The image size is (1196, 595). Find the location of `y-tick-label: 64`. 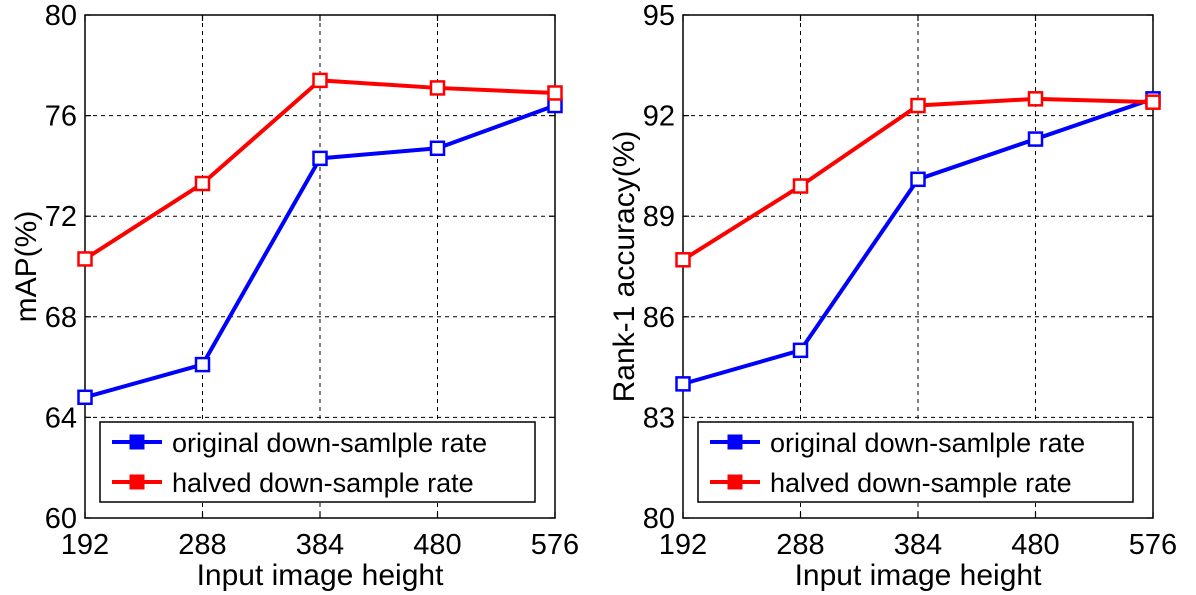

y-tick-label: 64 is located at coordinates (61, 418).